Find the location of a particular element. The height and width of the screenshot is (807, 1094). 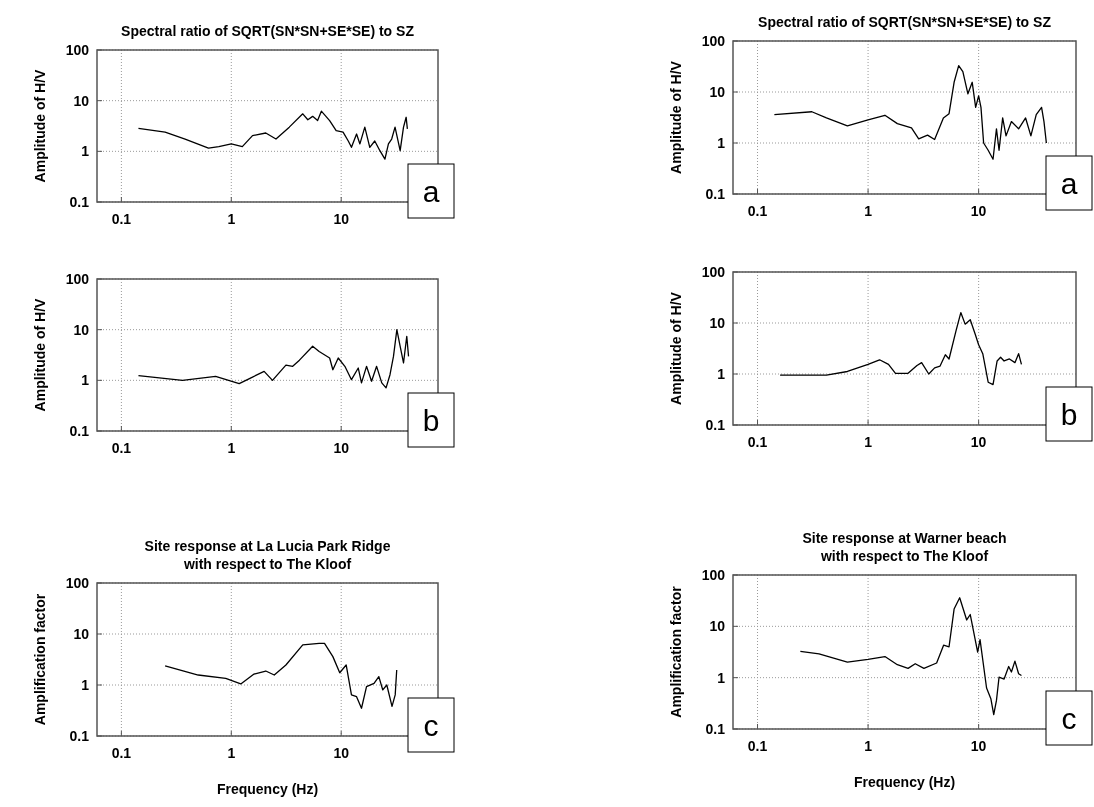

chart-title: Site response at Warner beach with respect to The Kloof is located at coordinates (904, 547).